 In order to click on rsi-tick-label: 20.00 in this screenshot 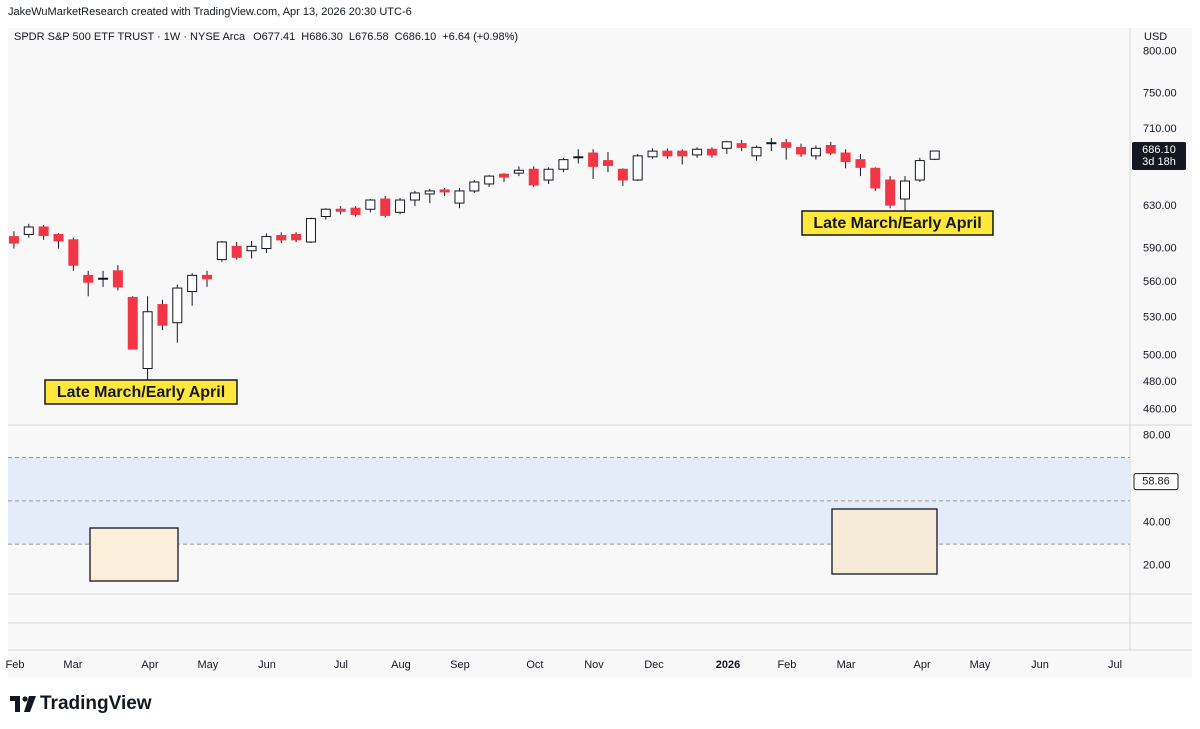, I will do `click(1157, 566)`.